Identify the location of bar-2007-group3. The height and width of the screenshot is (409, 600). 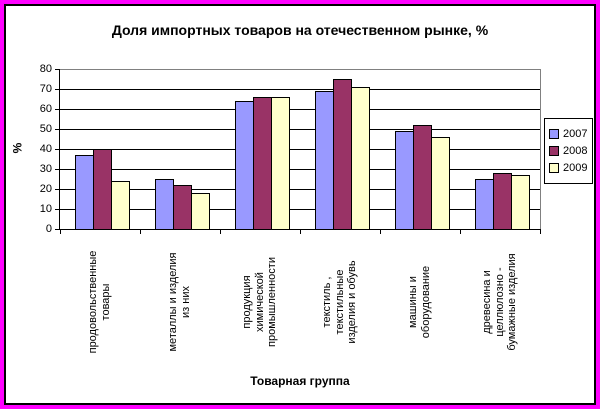
(244, 165).